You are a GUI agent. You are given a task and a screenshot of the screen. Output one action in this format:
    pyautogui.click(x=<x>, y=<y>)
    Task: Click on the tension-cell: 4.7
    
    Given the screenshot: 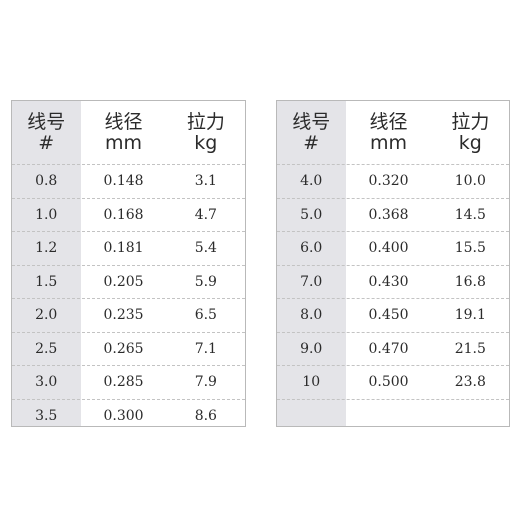 What is the action you would take?
    pyautogui.click(x=205, y=214)
    